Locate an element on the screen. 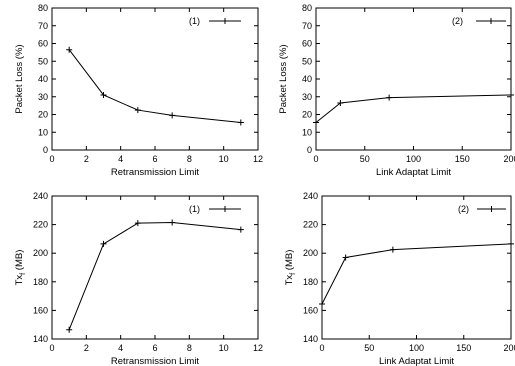 The image size is (515, 366). y-tick-label: 30 is located at coordinates (43, 97).